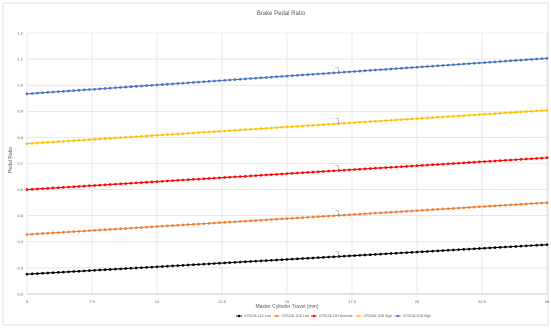  Describe the element at coordinates (20, 59) in the screenshot. I see `y-tick-label: 1.1` at that location.